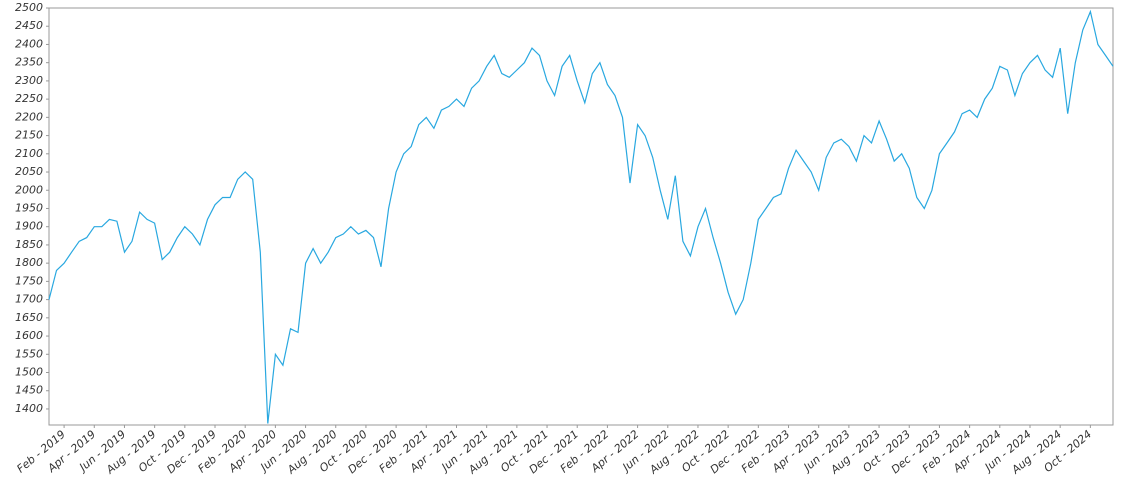  Describe the element at coordinates (29, 43) in the screenshot. I see `y-tick-label: 2400` at that location.